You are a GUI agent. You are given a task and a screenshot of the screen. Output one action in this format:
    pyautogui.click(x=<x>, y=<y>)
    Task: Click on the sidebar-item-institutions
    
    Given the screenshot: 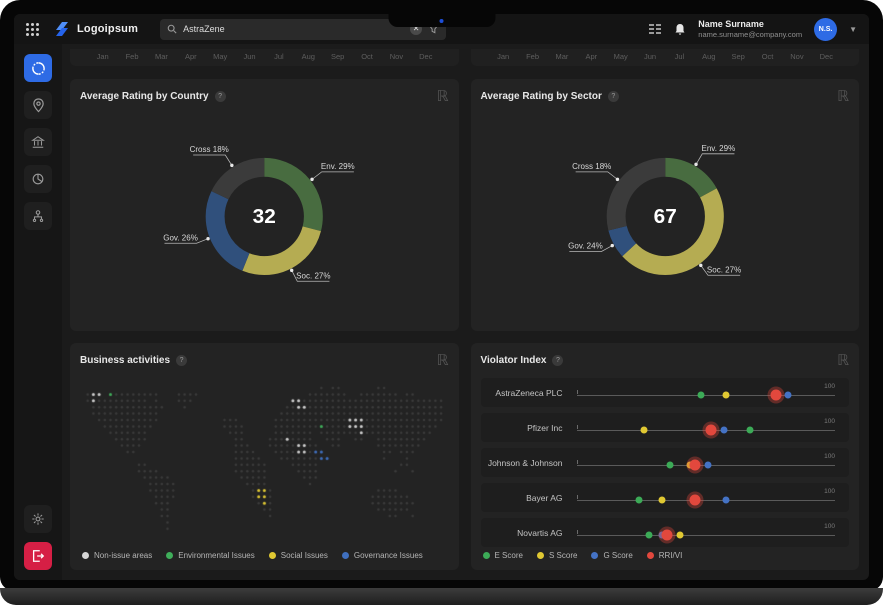 What is the action you would take?
    pyautogui.click(x=38, y=142)
    